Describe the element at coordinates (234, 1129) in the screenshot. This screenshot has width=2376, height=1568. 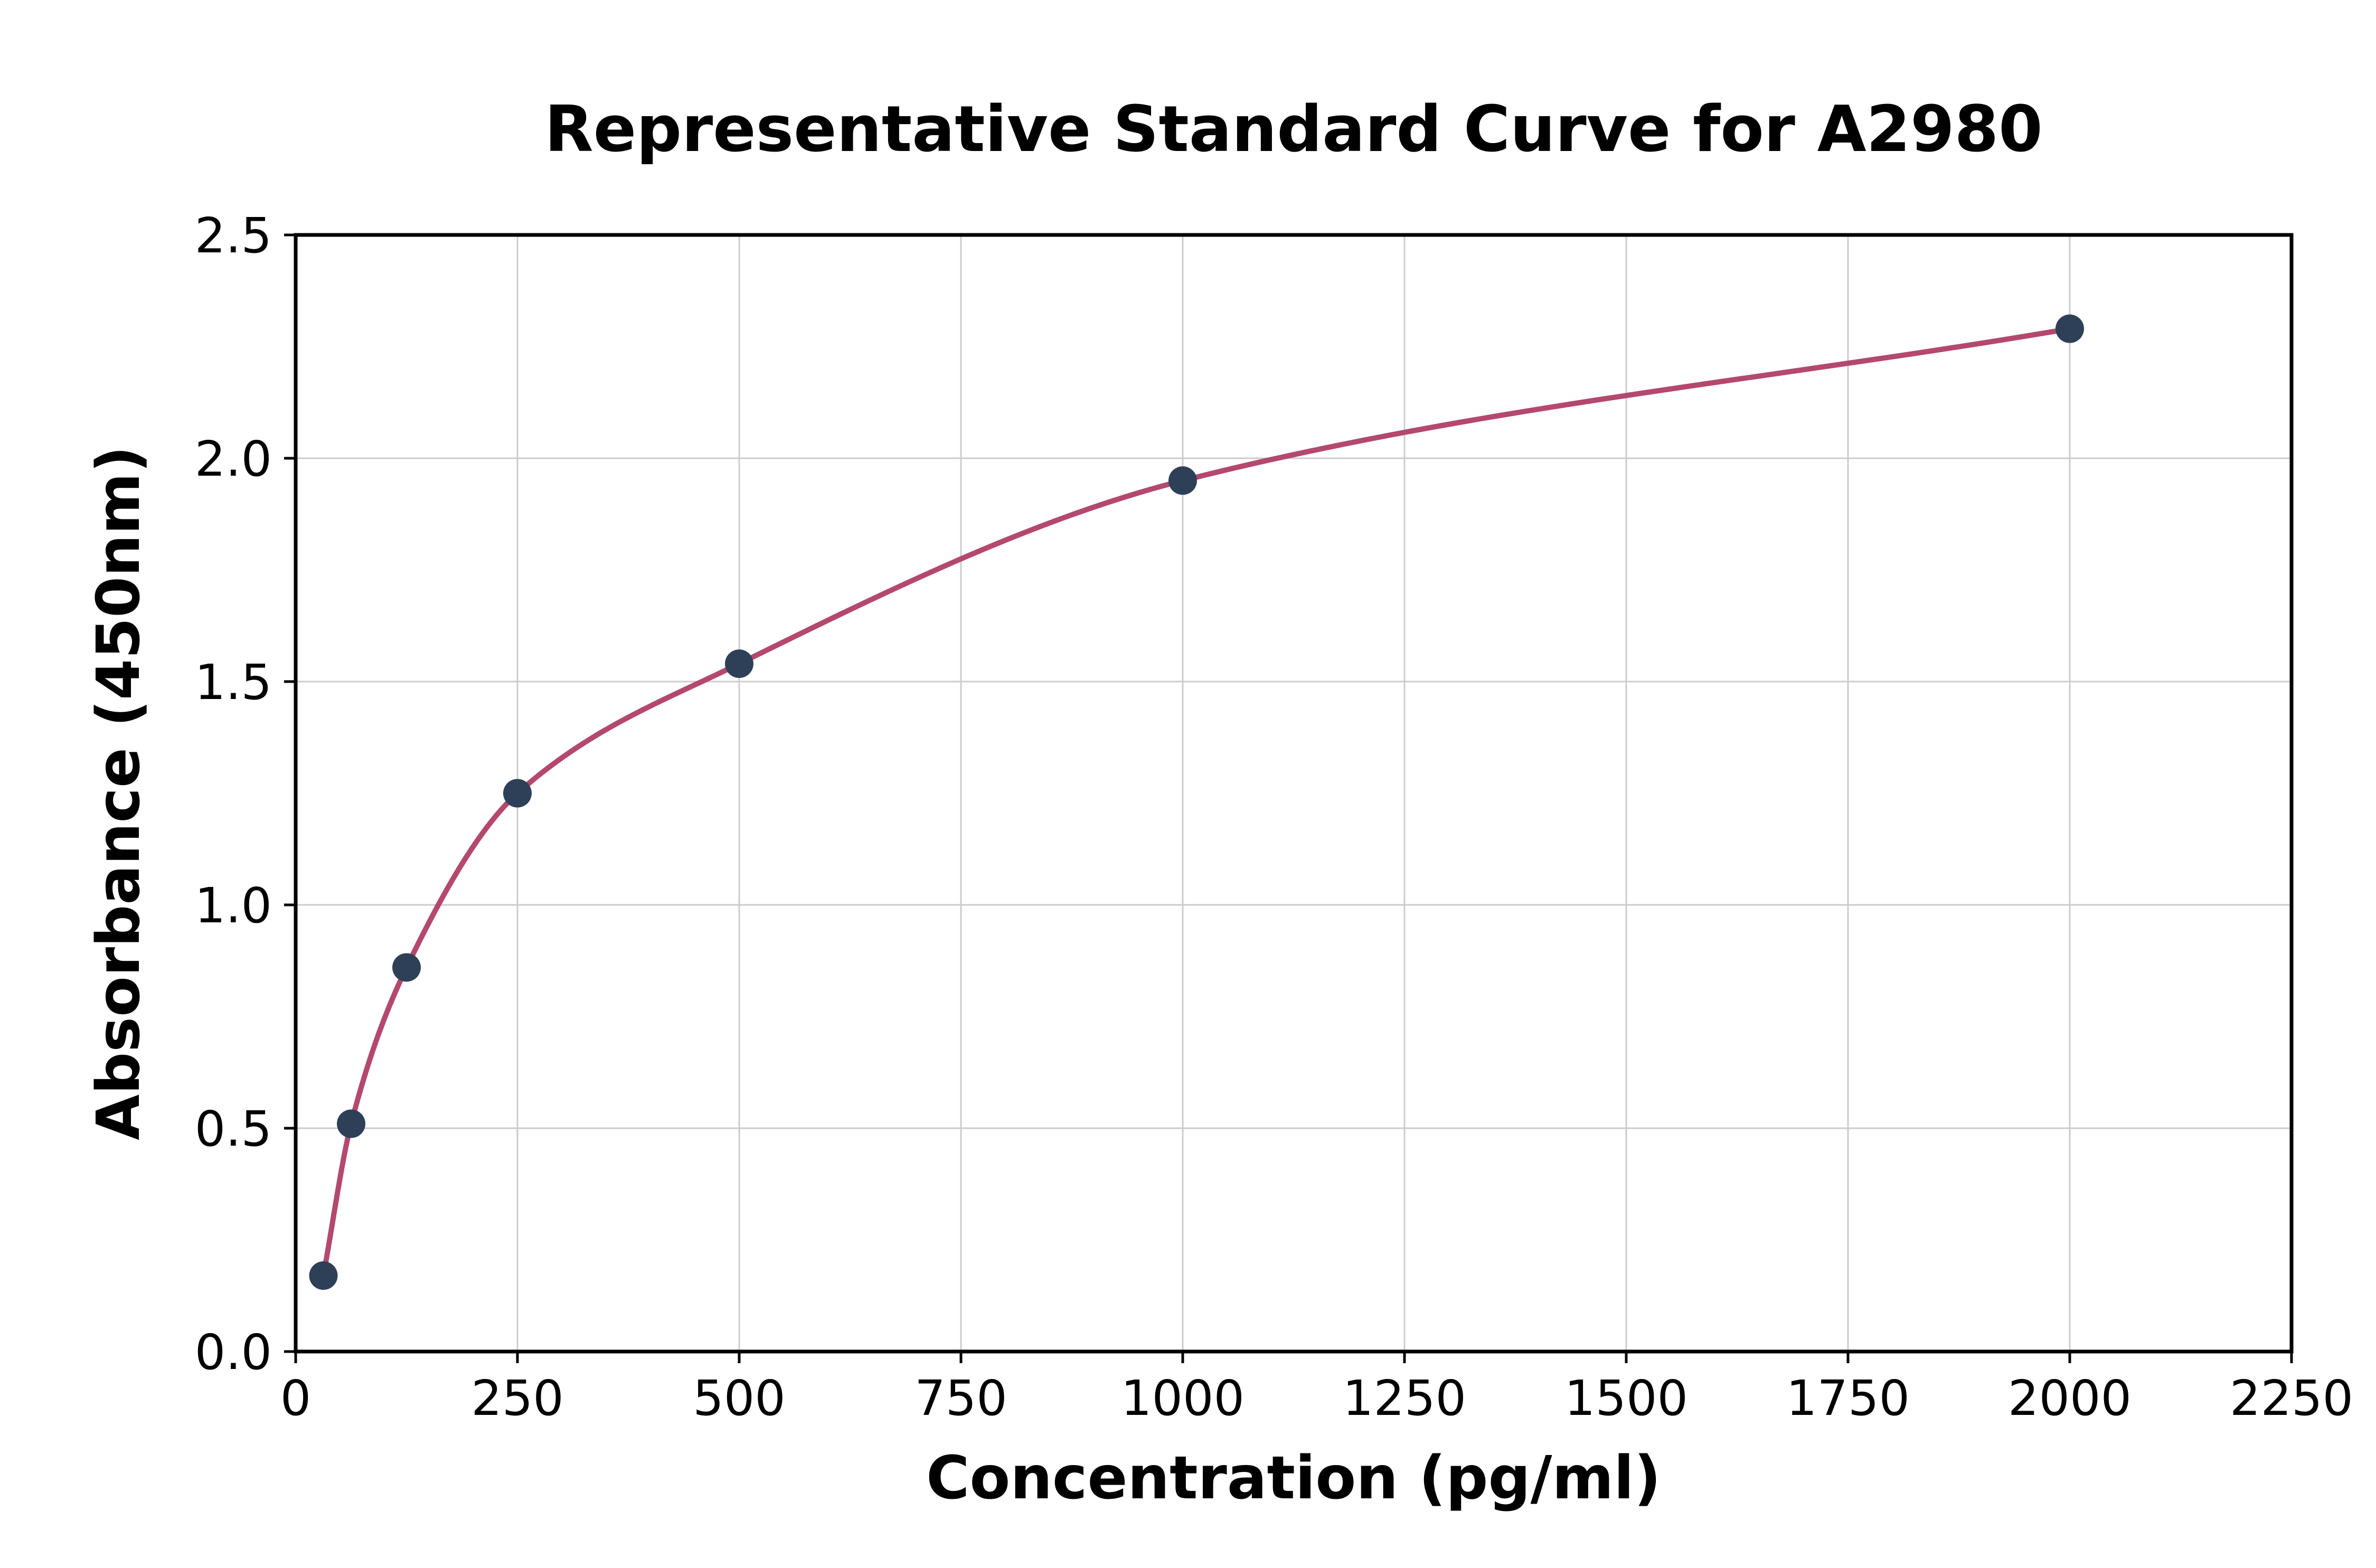
I see `y-tick-label: 0.5` at that location.